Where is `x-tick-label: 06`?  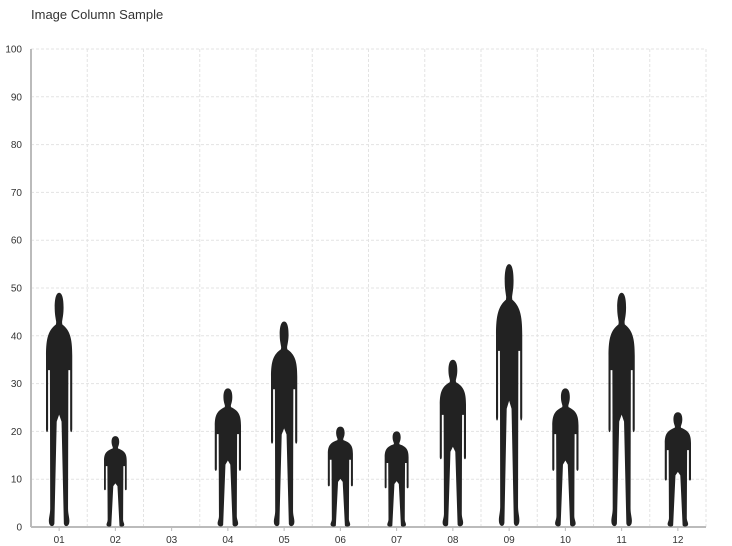 x-tick-label: 06 is located at coordinates (341, 540).